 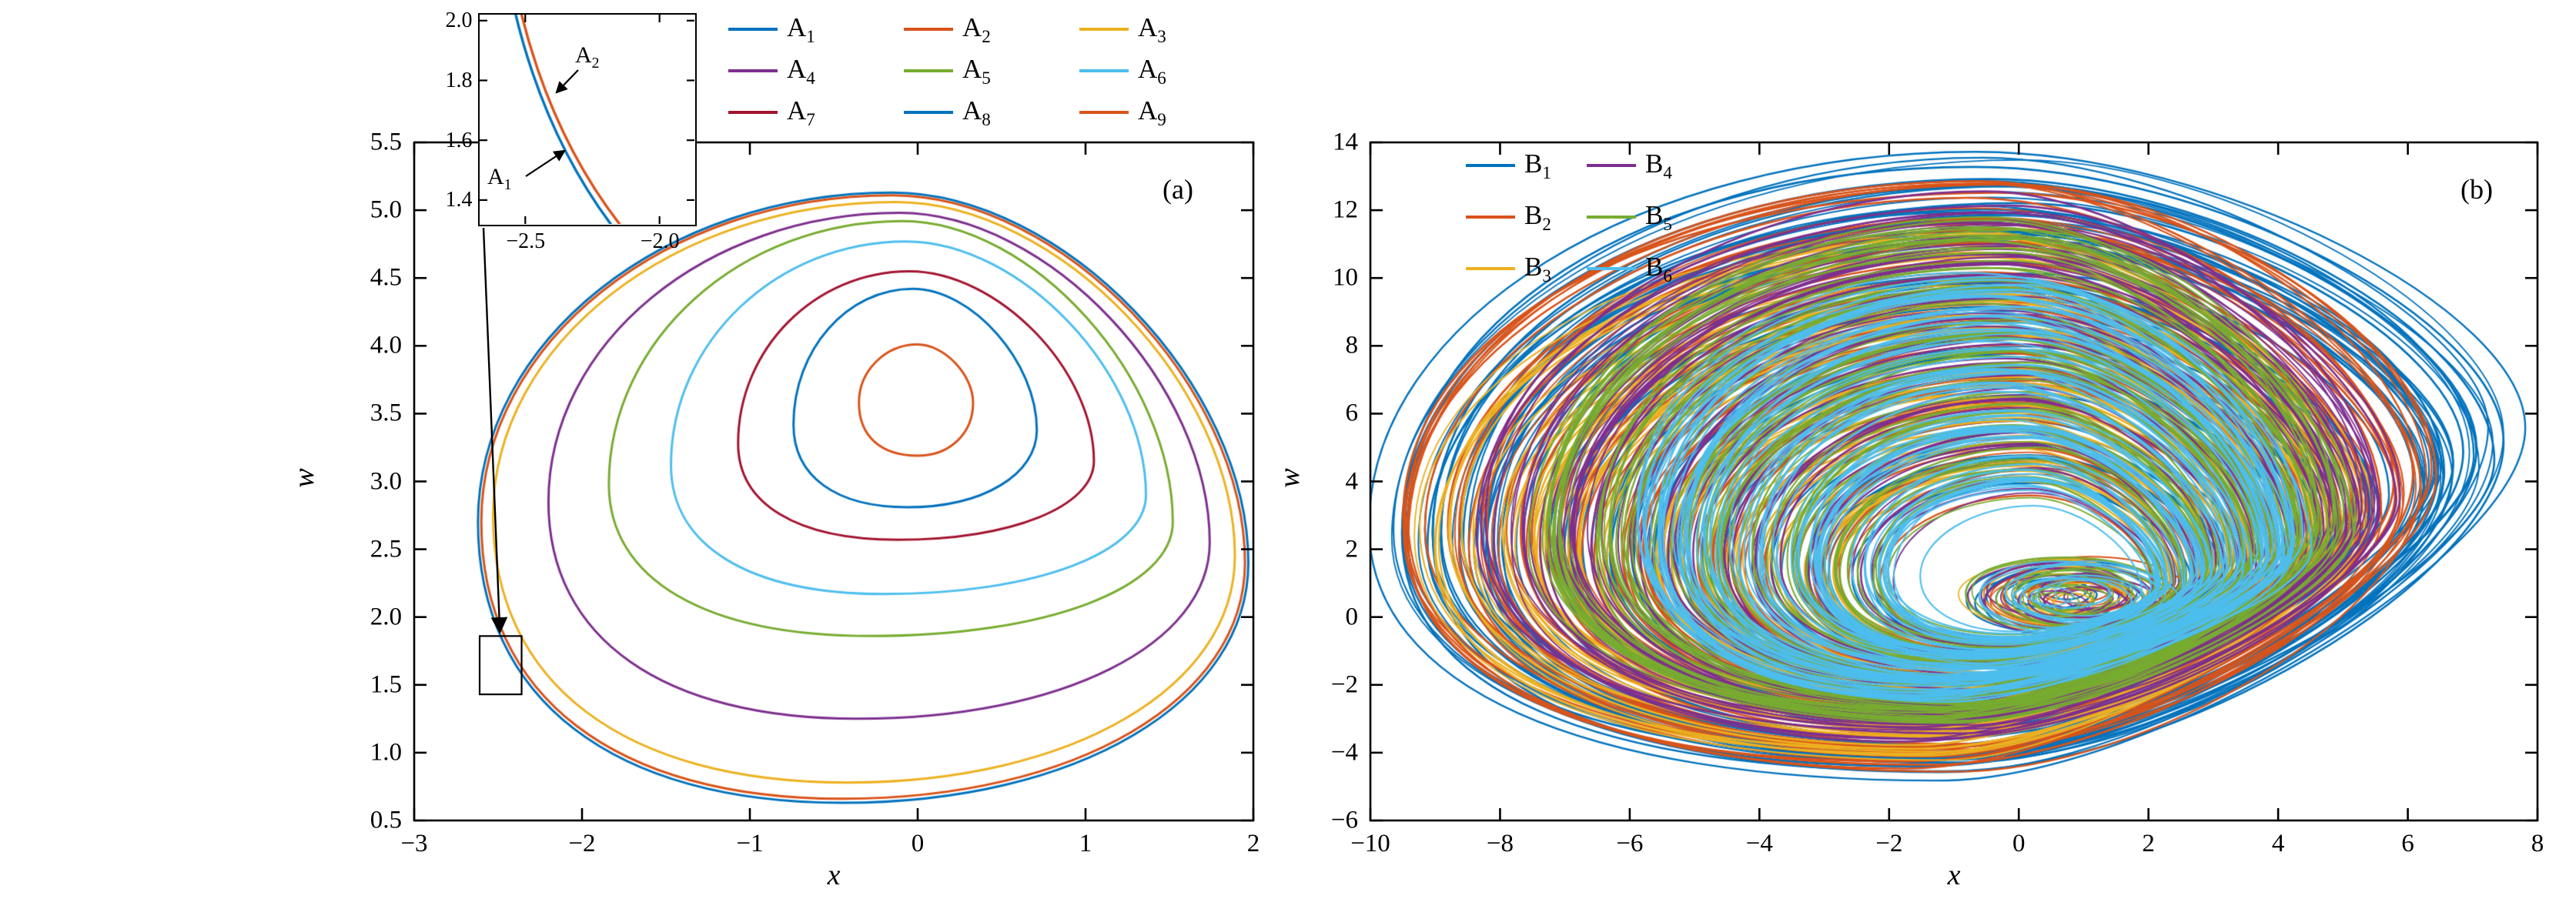 I want to click on tick-label: −10, so click(x=1370, y=843).